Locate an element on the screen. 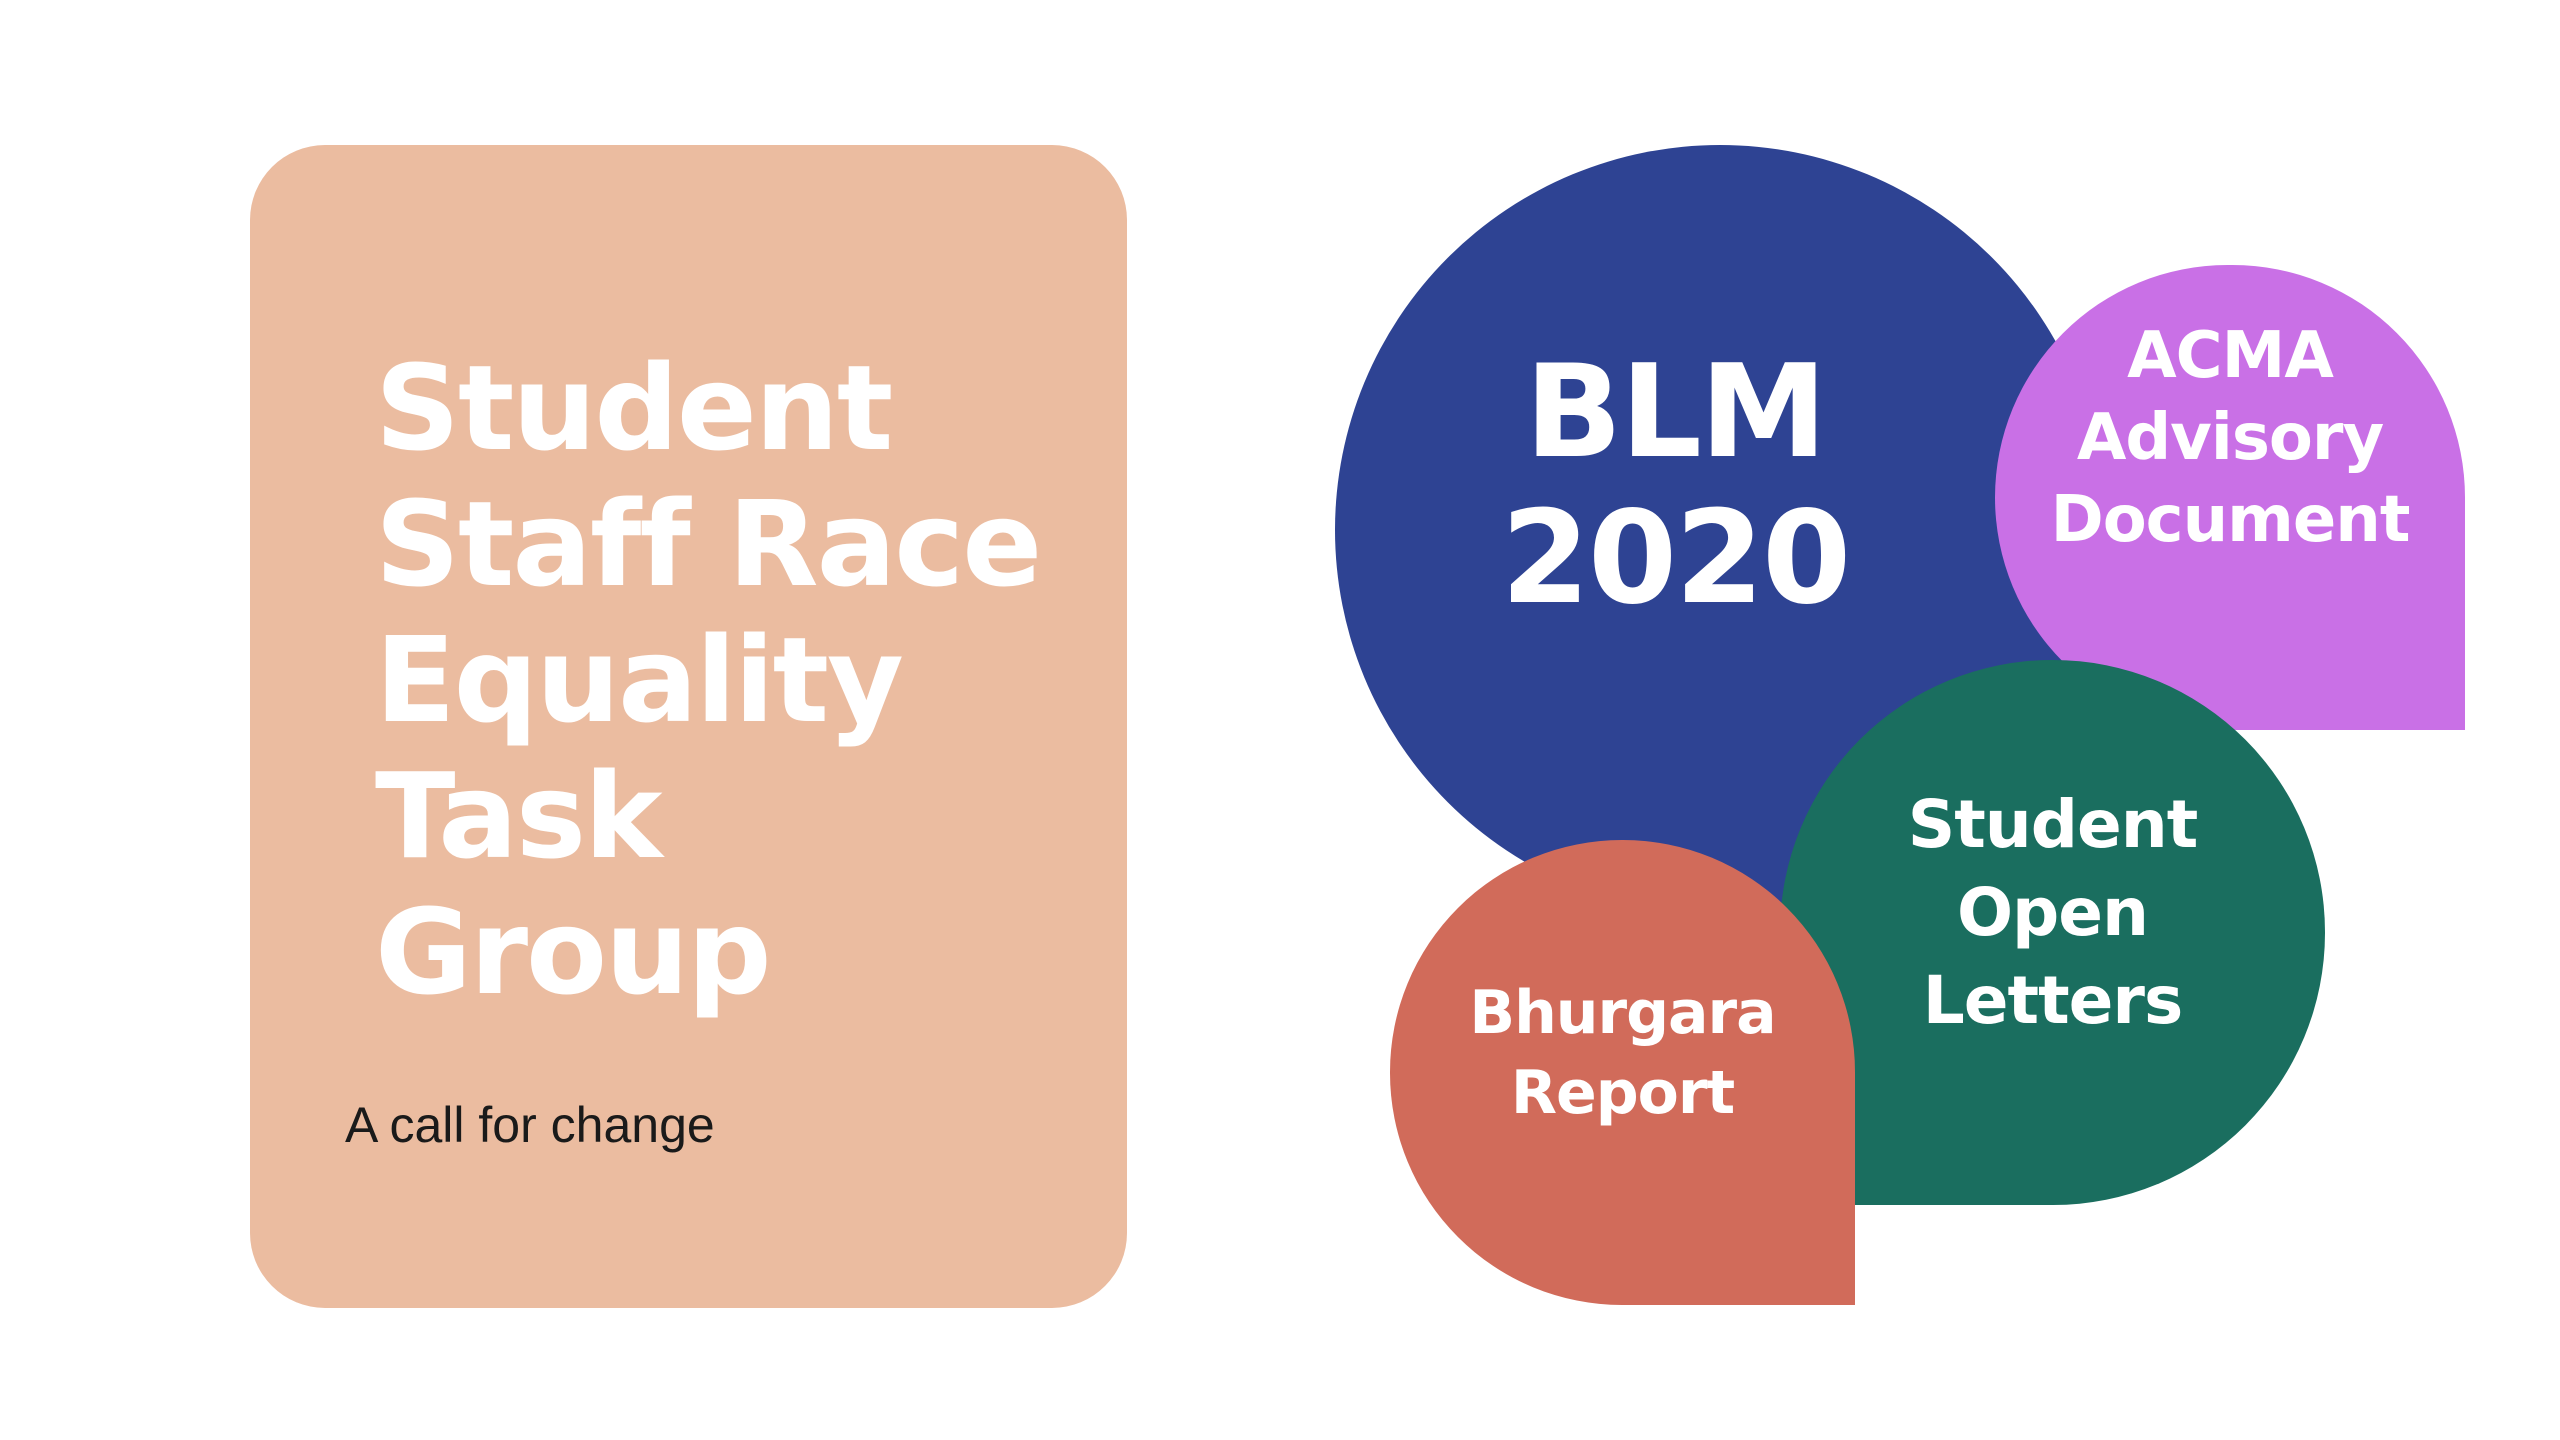  bubble-line: 2020 is located at coordinates (1675, 558).